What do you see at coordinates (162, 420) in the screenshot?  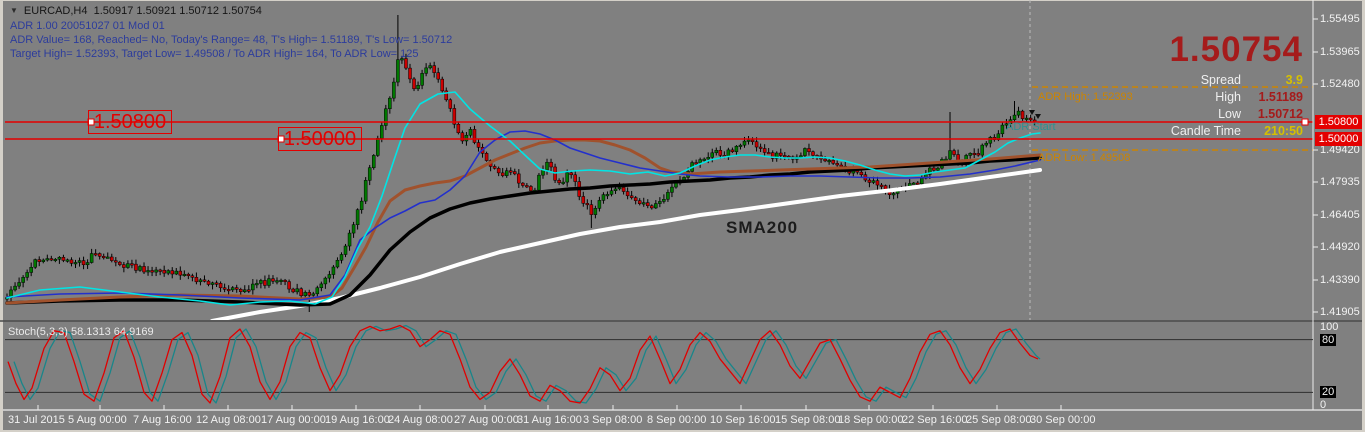 I see `time-axis-label: 7 Aug 16:00` at bounding box center [162, 420].